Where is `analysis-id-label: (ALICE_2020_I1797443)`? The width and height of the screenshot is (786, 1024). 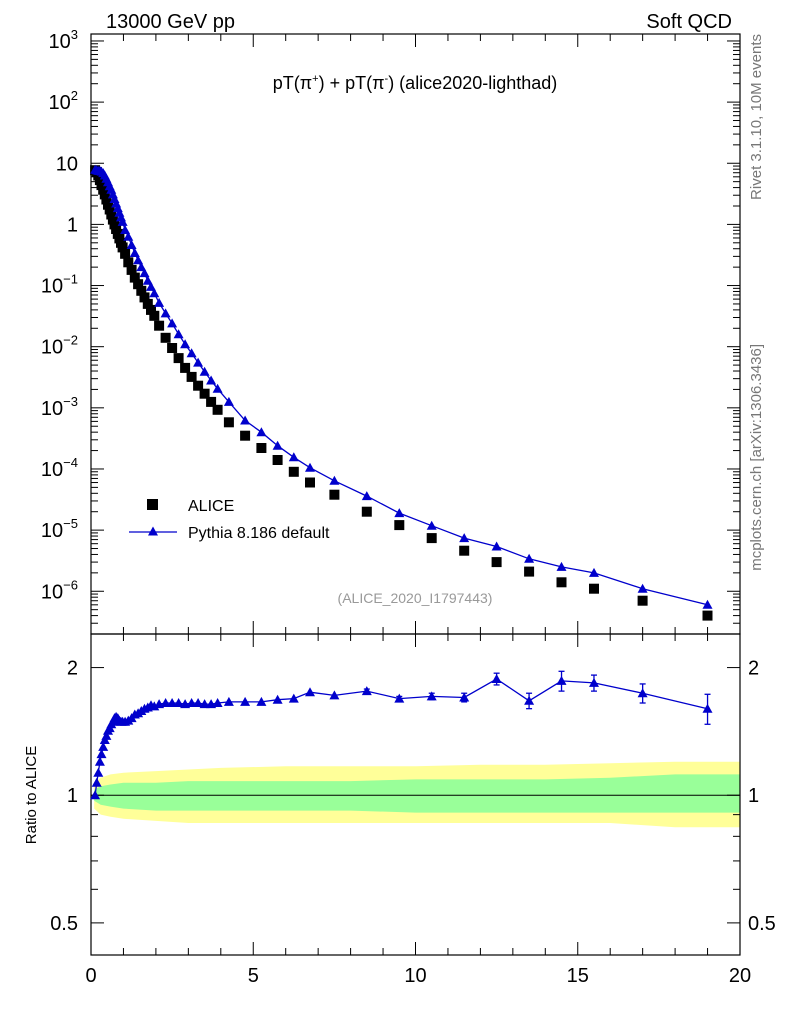 analysis-id-label: (ALICE_2020_I1797443) is located at coordinates (415, 598).